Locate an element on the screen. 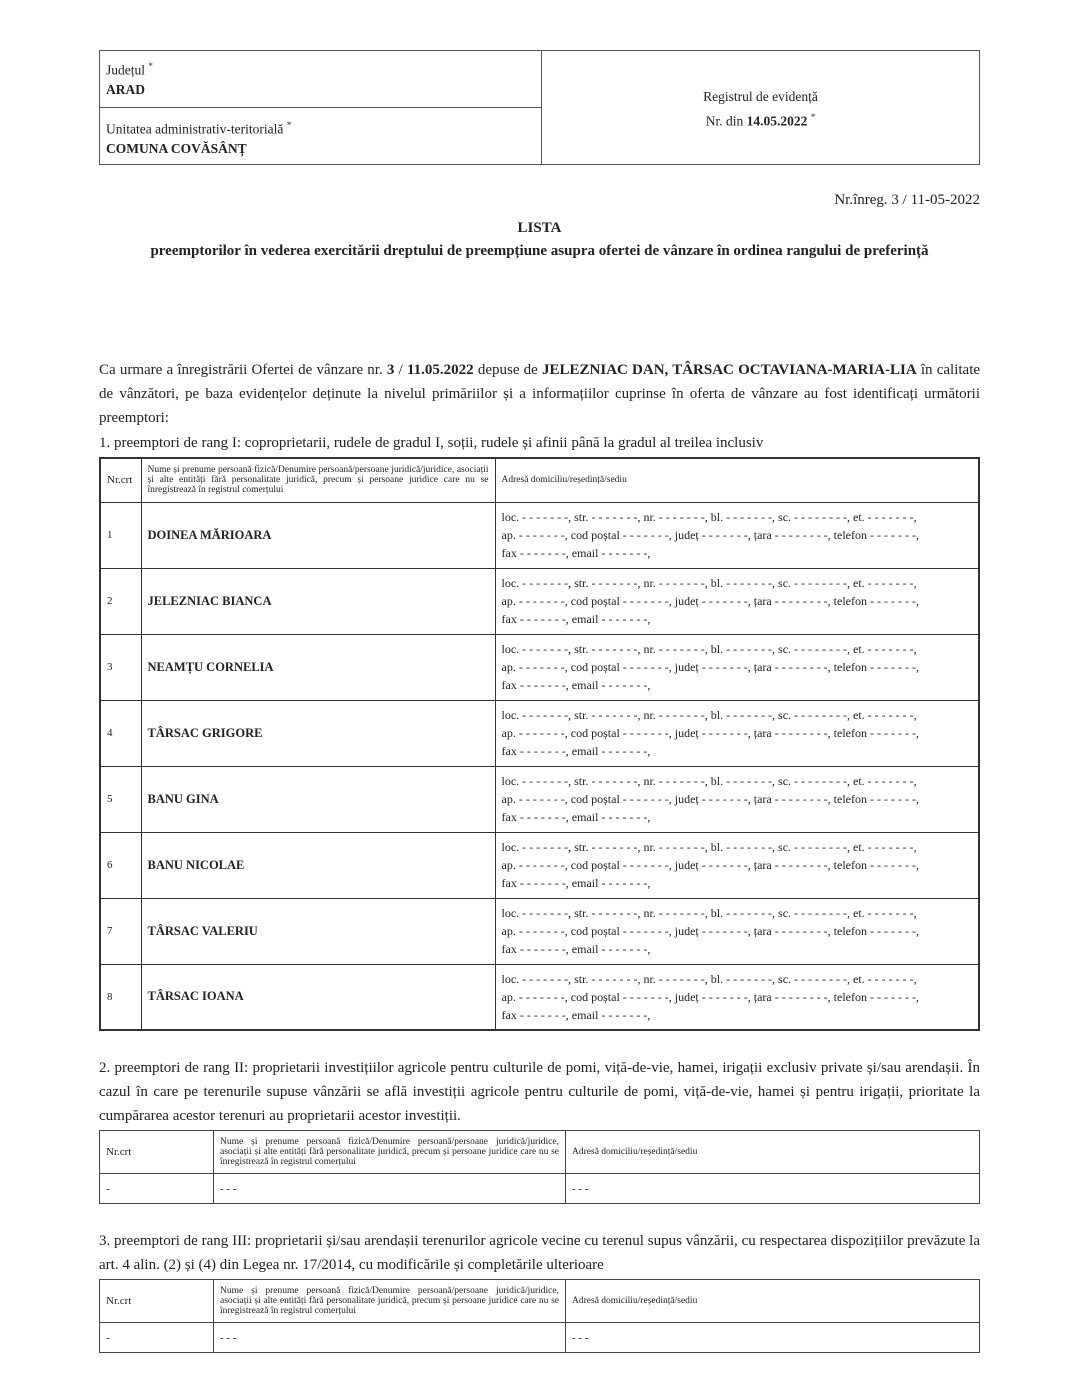  row-name: JELEZNIAC BIANCA is located at coordinates (318, 601).